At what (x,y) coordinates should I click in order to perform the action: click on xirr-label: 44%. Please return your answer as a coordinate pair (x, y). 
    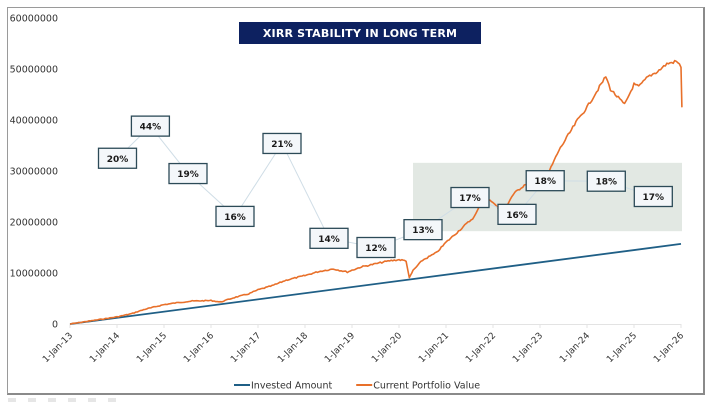
    Looking at the image, I should click on (150, 126).